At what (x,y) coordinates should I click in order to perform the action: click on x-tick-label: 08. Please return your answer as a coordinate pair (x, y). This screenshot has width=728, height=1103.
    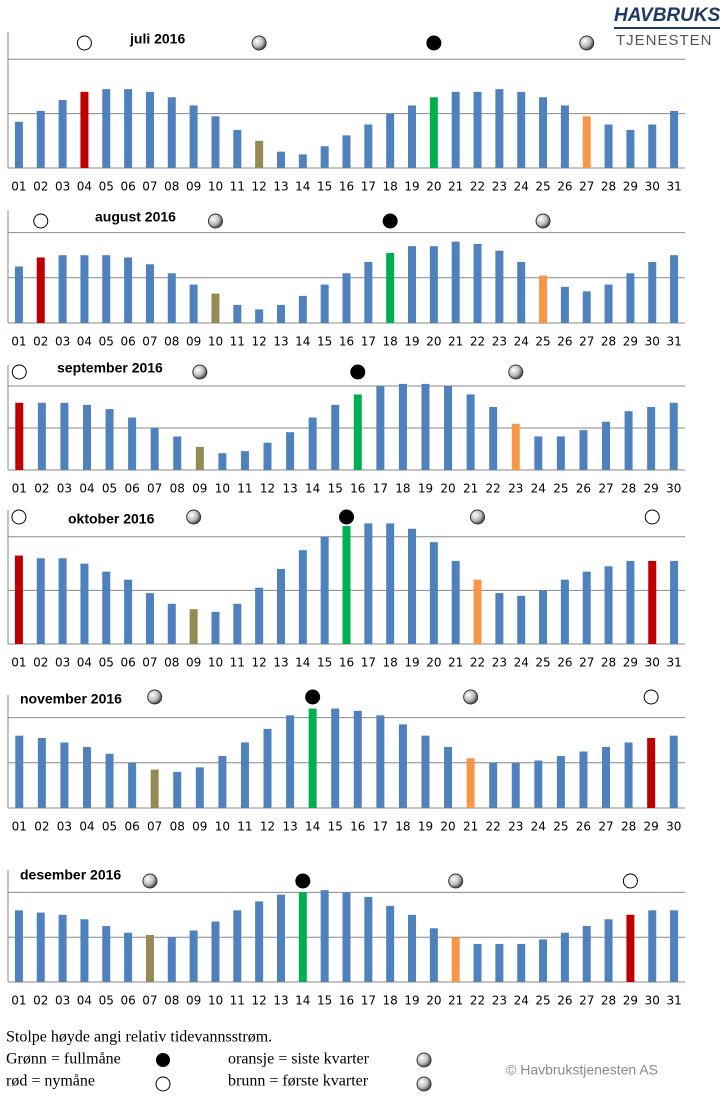
    Looking at the image, I should click on (171, 342).